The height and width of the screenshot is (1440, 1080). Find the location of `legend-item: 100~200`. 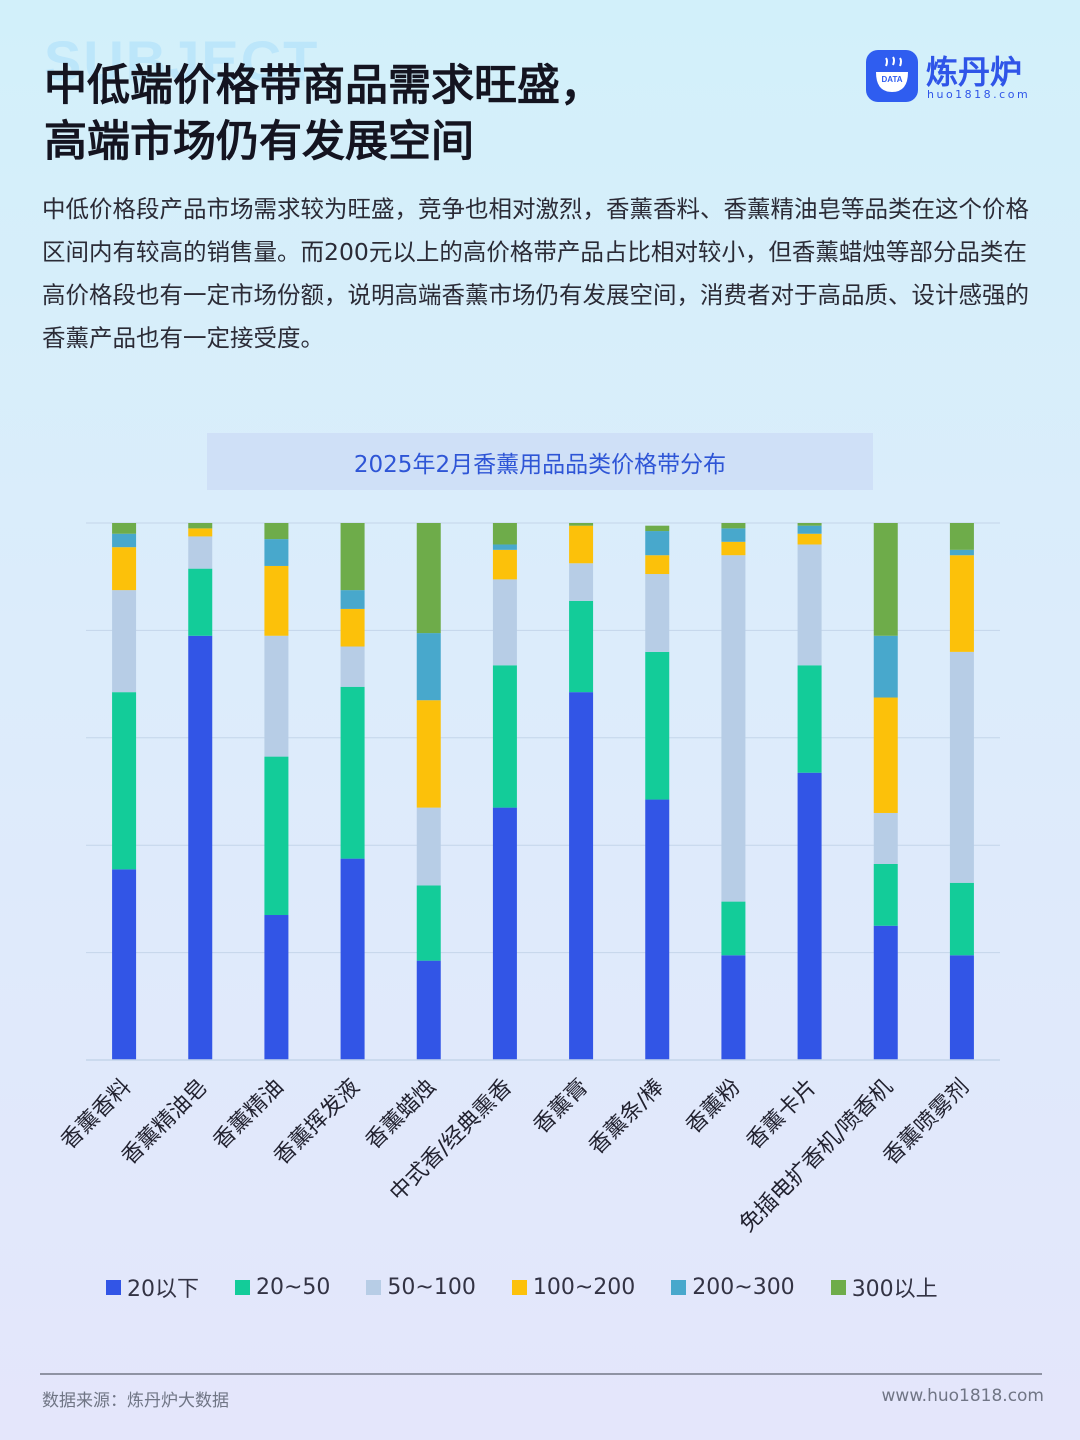

legend-item: 100~200 is located at coordinates (573, 1287).